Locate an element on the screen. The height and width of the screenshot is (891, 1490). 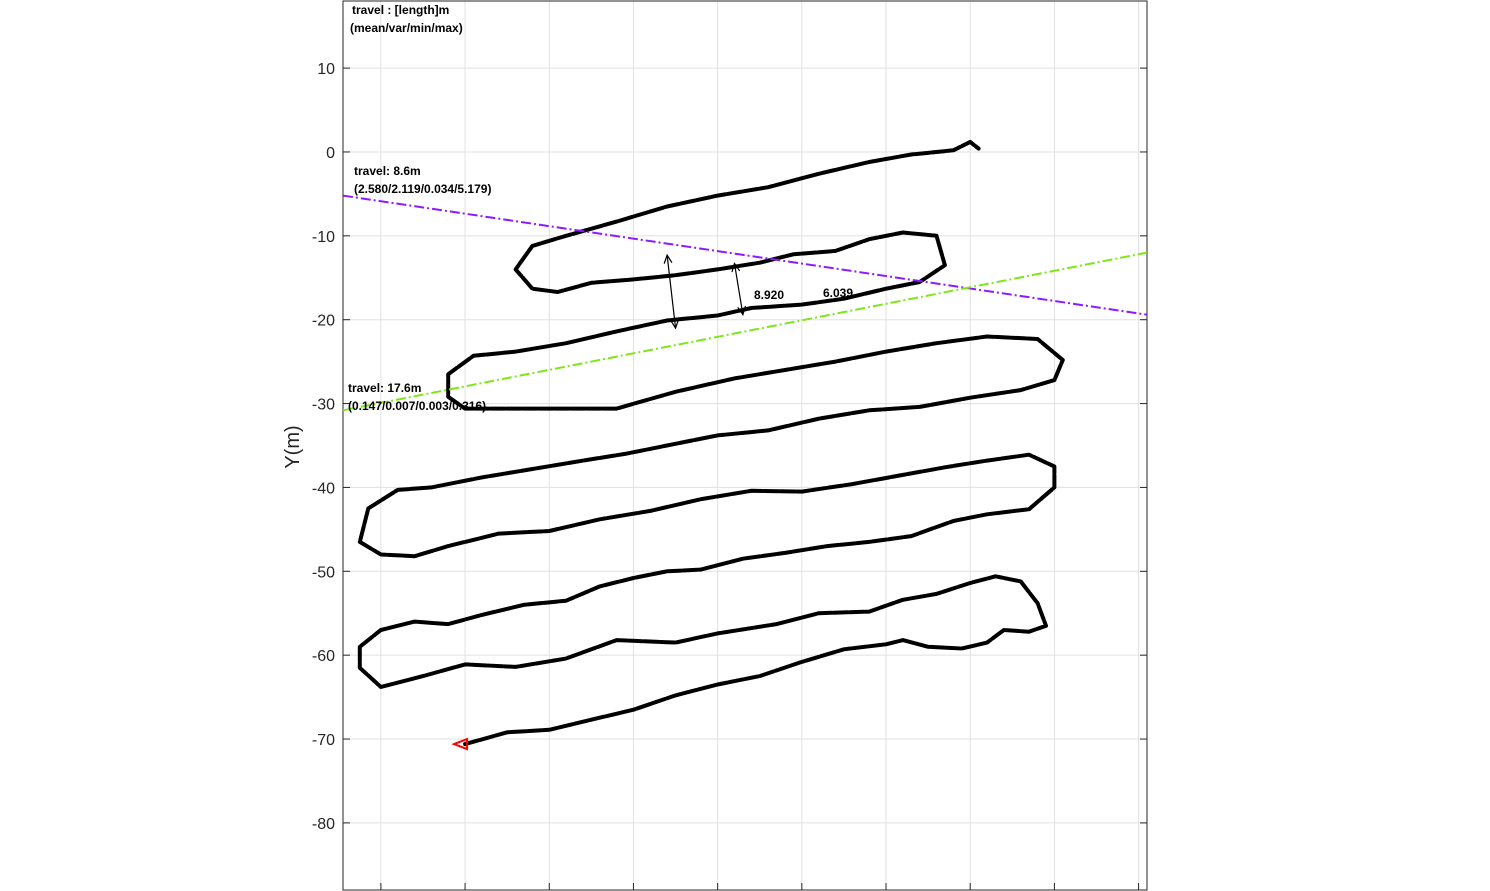
legend-line-2: (mean/var/min/max) is located at coordinates (406, 28).